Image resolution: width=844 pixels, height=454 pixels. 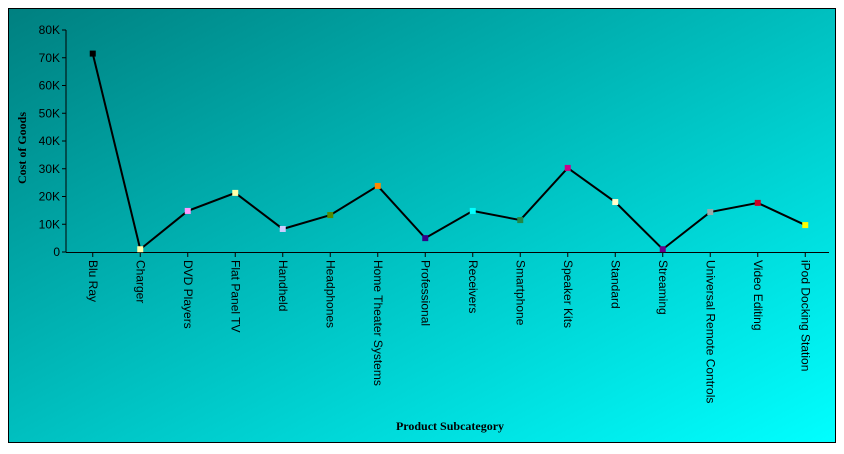 I want to click on y-tick-label: 40K, so click(x=49, y=141).